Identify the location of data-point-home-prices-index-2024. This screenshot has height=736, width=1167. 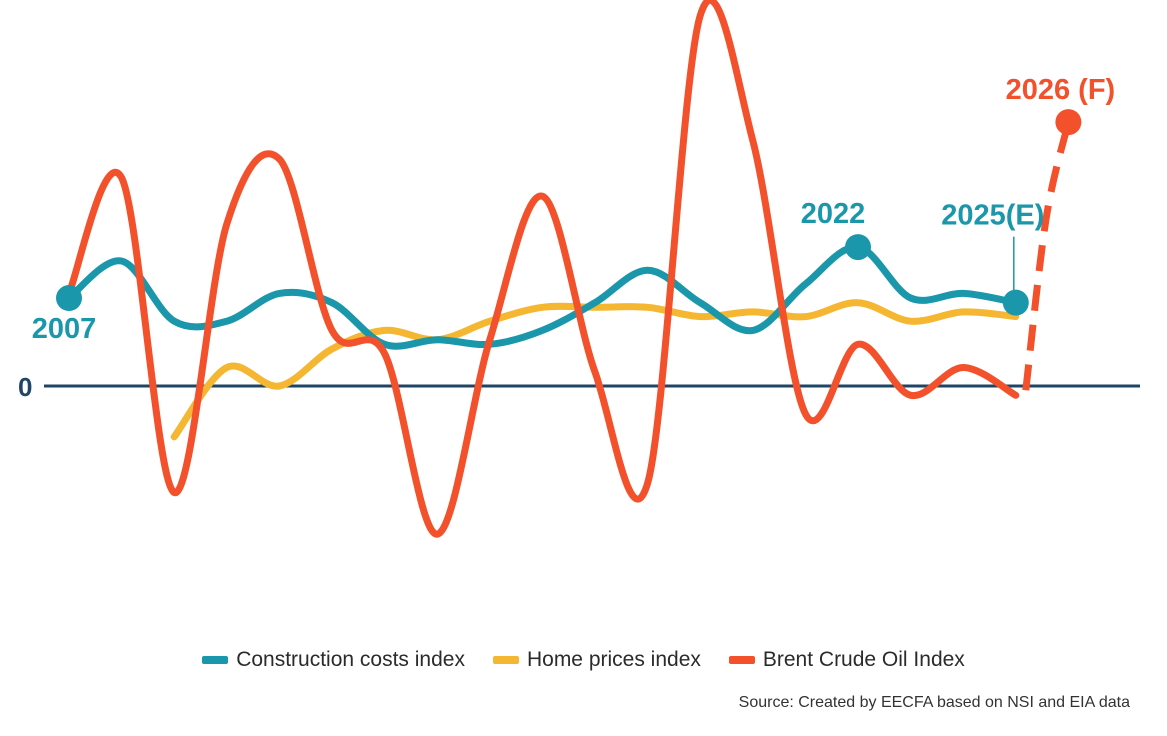
(963, 311).